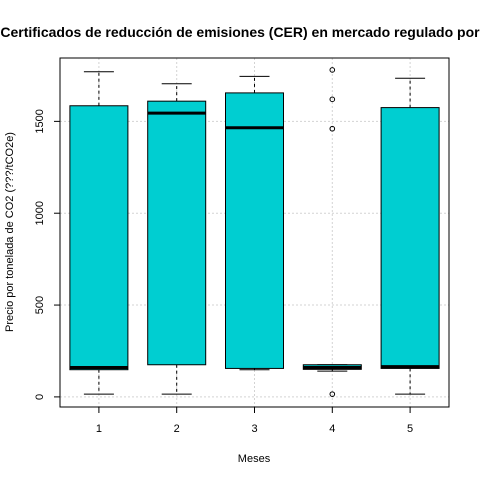 The image size is (480, 480). I want to click on x-tick-label: 2, so click(177, 429).